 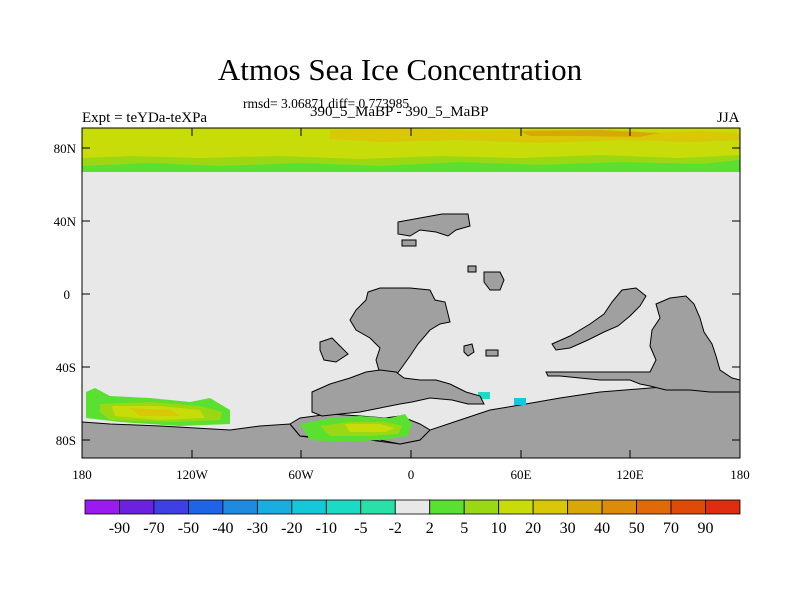 What do you see at coordinates (434, 225) in the screenshot?
I see `europe-land` at bounding box center [434, 225].